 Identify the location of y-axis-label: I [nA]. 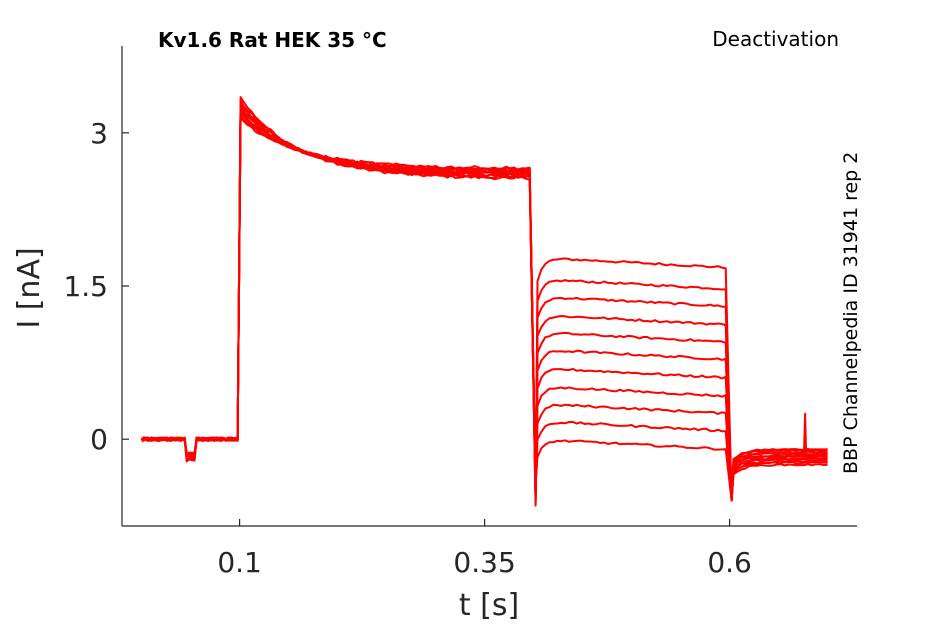
(29, 287).